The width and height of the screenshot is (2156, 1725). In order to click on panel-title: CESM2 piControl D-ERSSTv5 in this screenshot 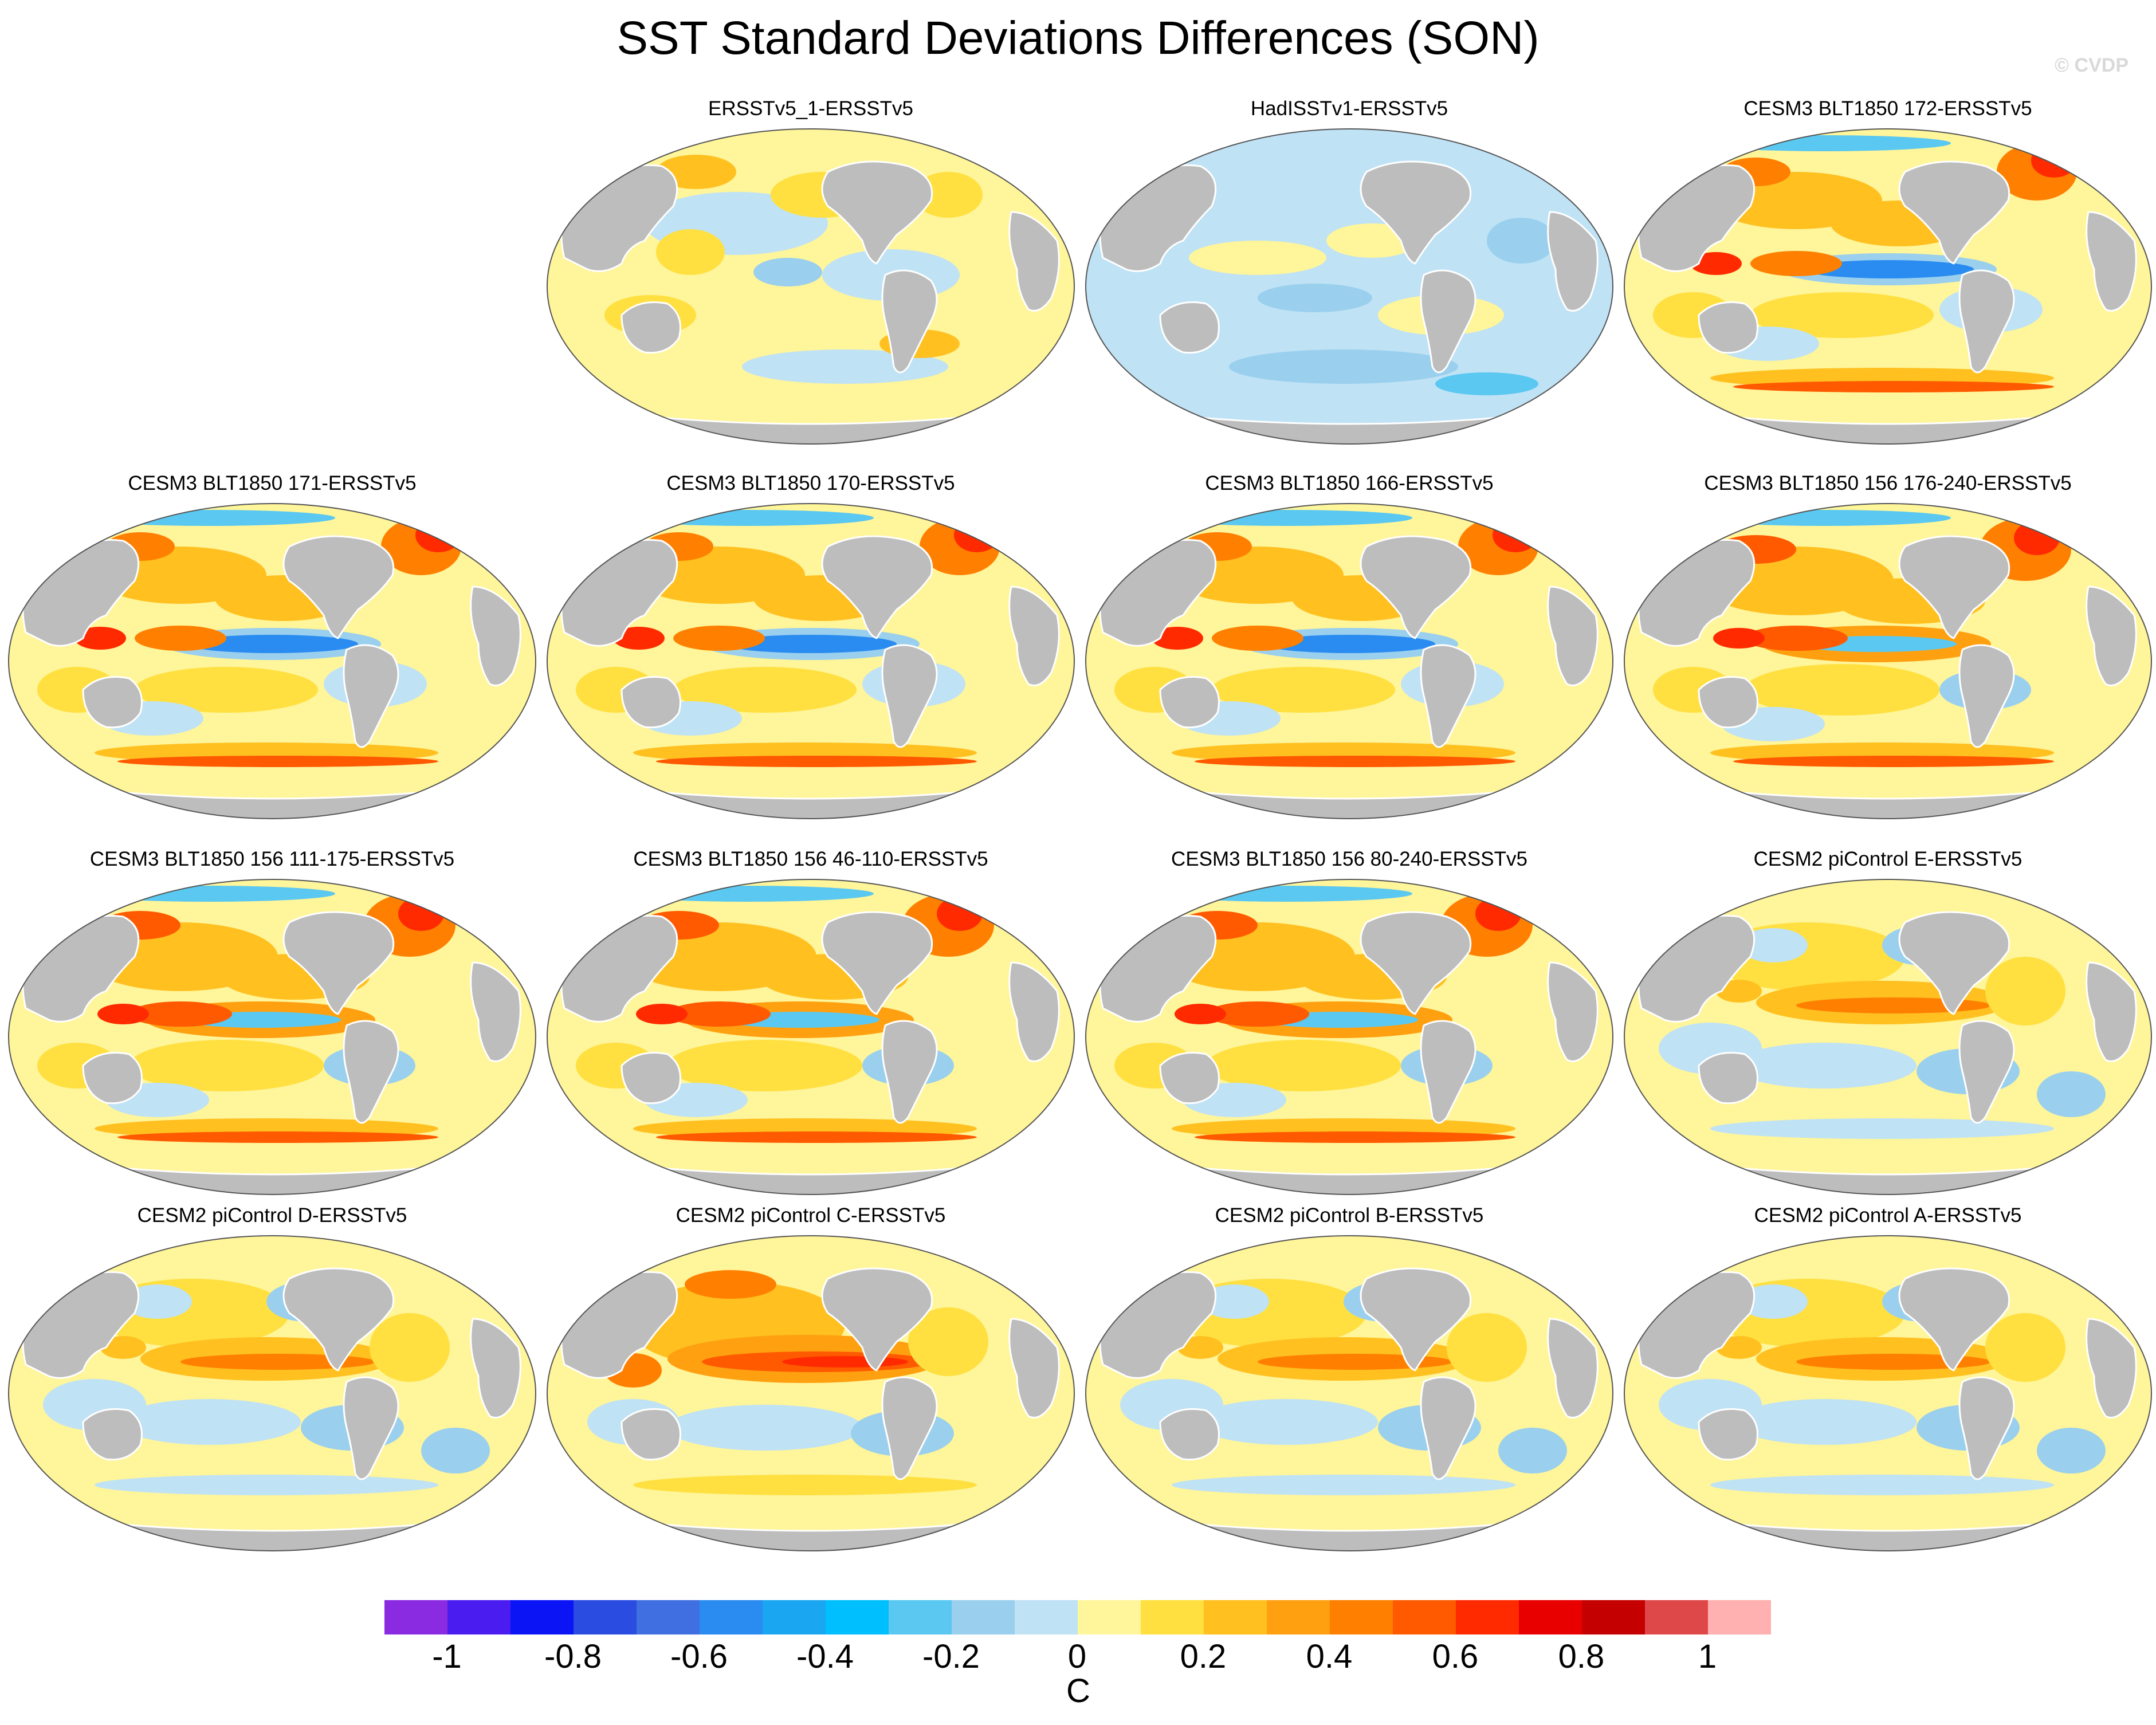, I will do `click(272, 1215)`.